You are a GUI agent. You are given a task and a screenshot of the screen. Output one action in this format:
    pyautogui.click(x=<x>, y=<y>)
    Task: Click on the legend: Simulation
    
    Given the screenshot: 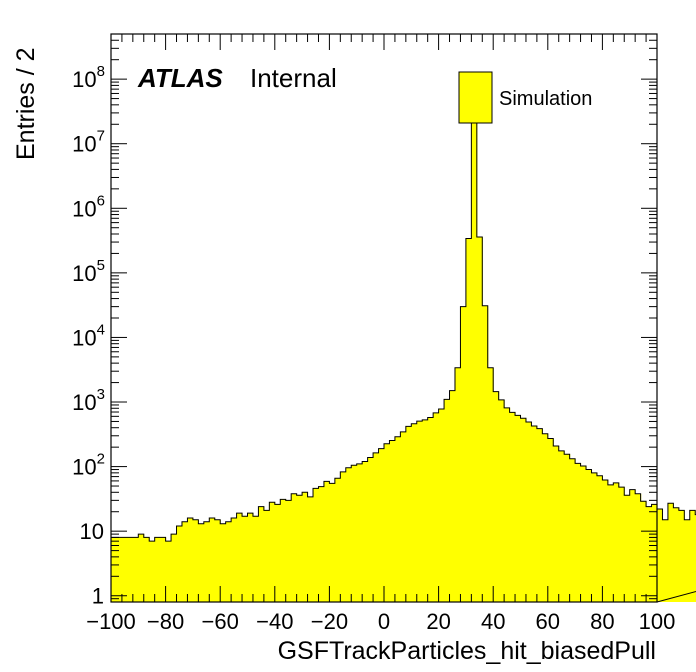 What is the action you would take?
    pyautogui.click(x=525, y=97)
    